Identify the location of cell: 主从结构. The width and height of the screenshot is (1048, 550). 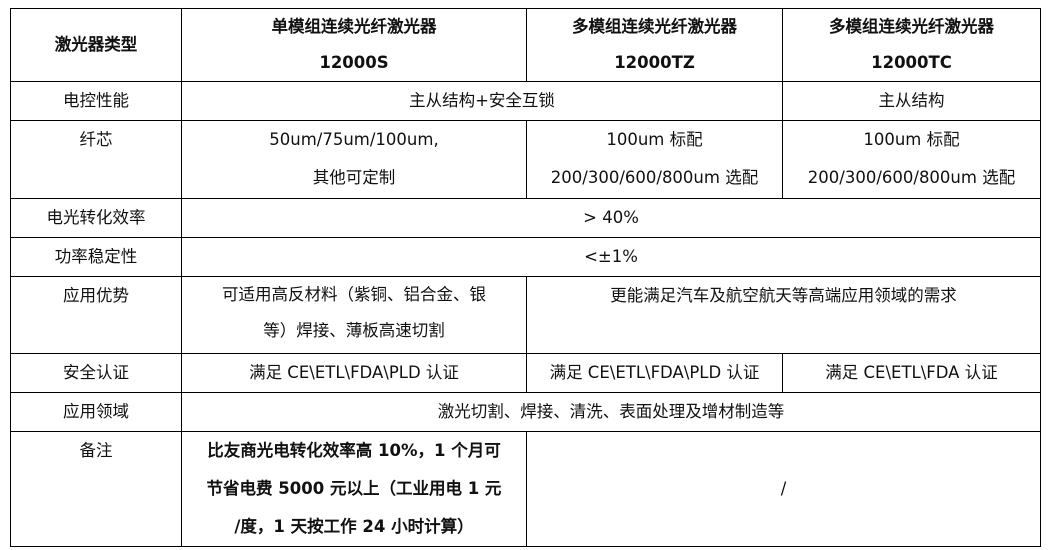
(911, 101).